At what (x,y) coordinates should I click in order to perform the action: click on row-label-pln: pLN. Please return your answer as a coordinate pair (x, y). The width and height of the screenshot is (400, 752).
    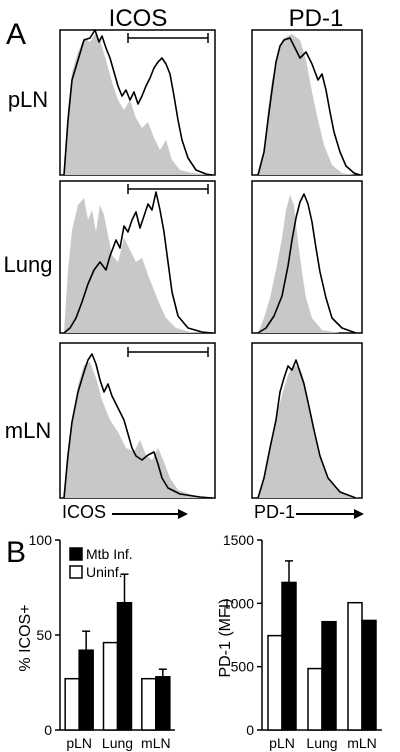
    Looking at the image, I should click on (28, 99).